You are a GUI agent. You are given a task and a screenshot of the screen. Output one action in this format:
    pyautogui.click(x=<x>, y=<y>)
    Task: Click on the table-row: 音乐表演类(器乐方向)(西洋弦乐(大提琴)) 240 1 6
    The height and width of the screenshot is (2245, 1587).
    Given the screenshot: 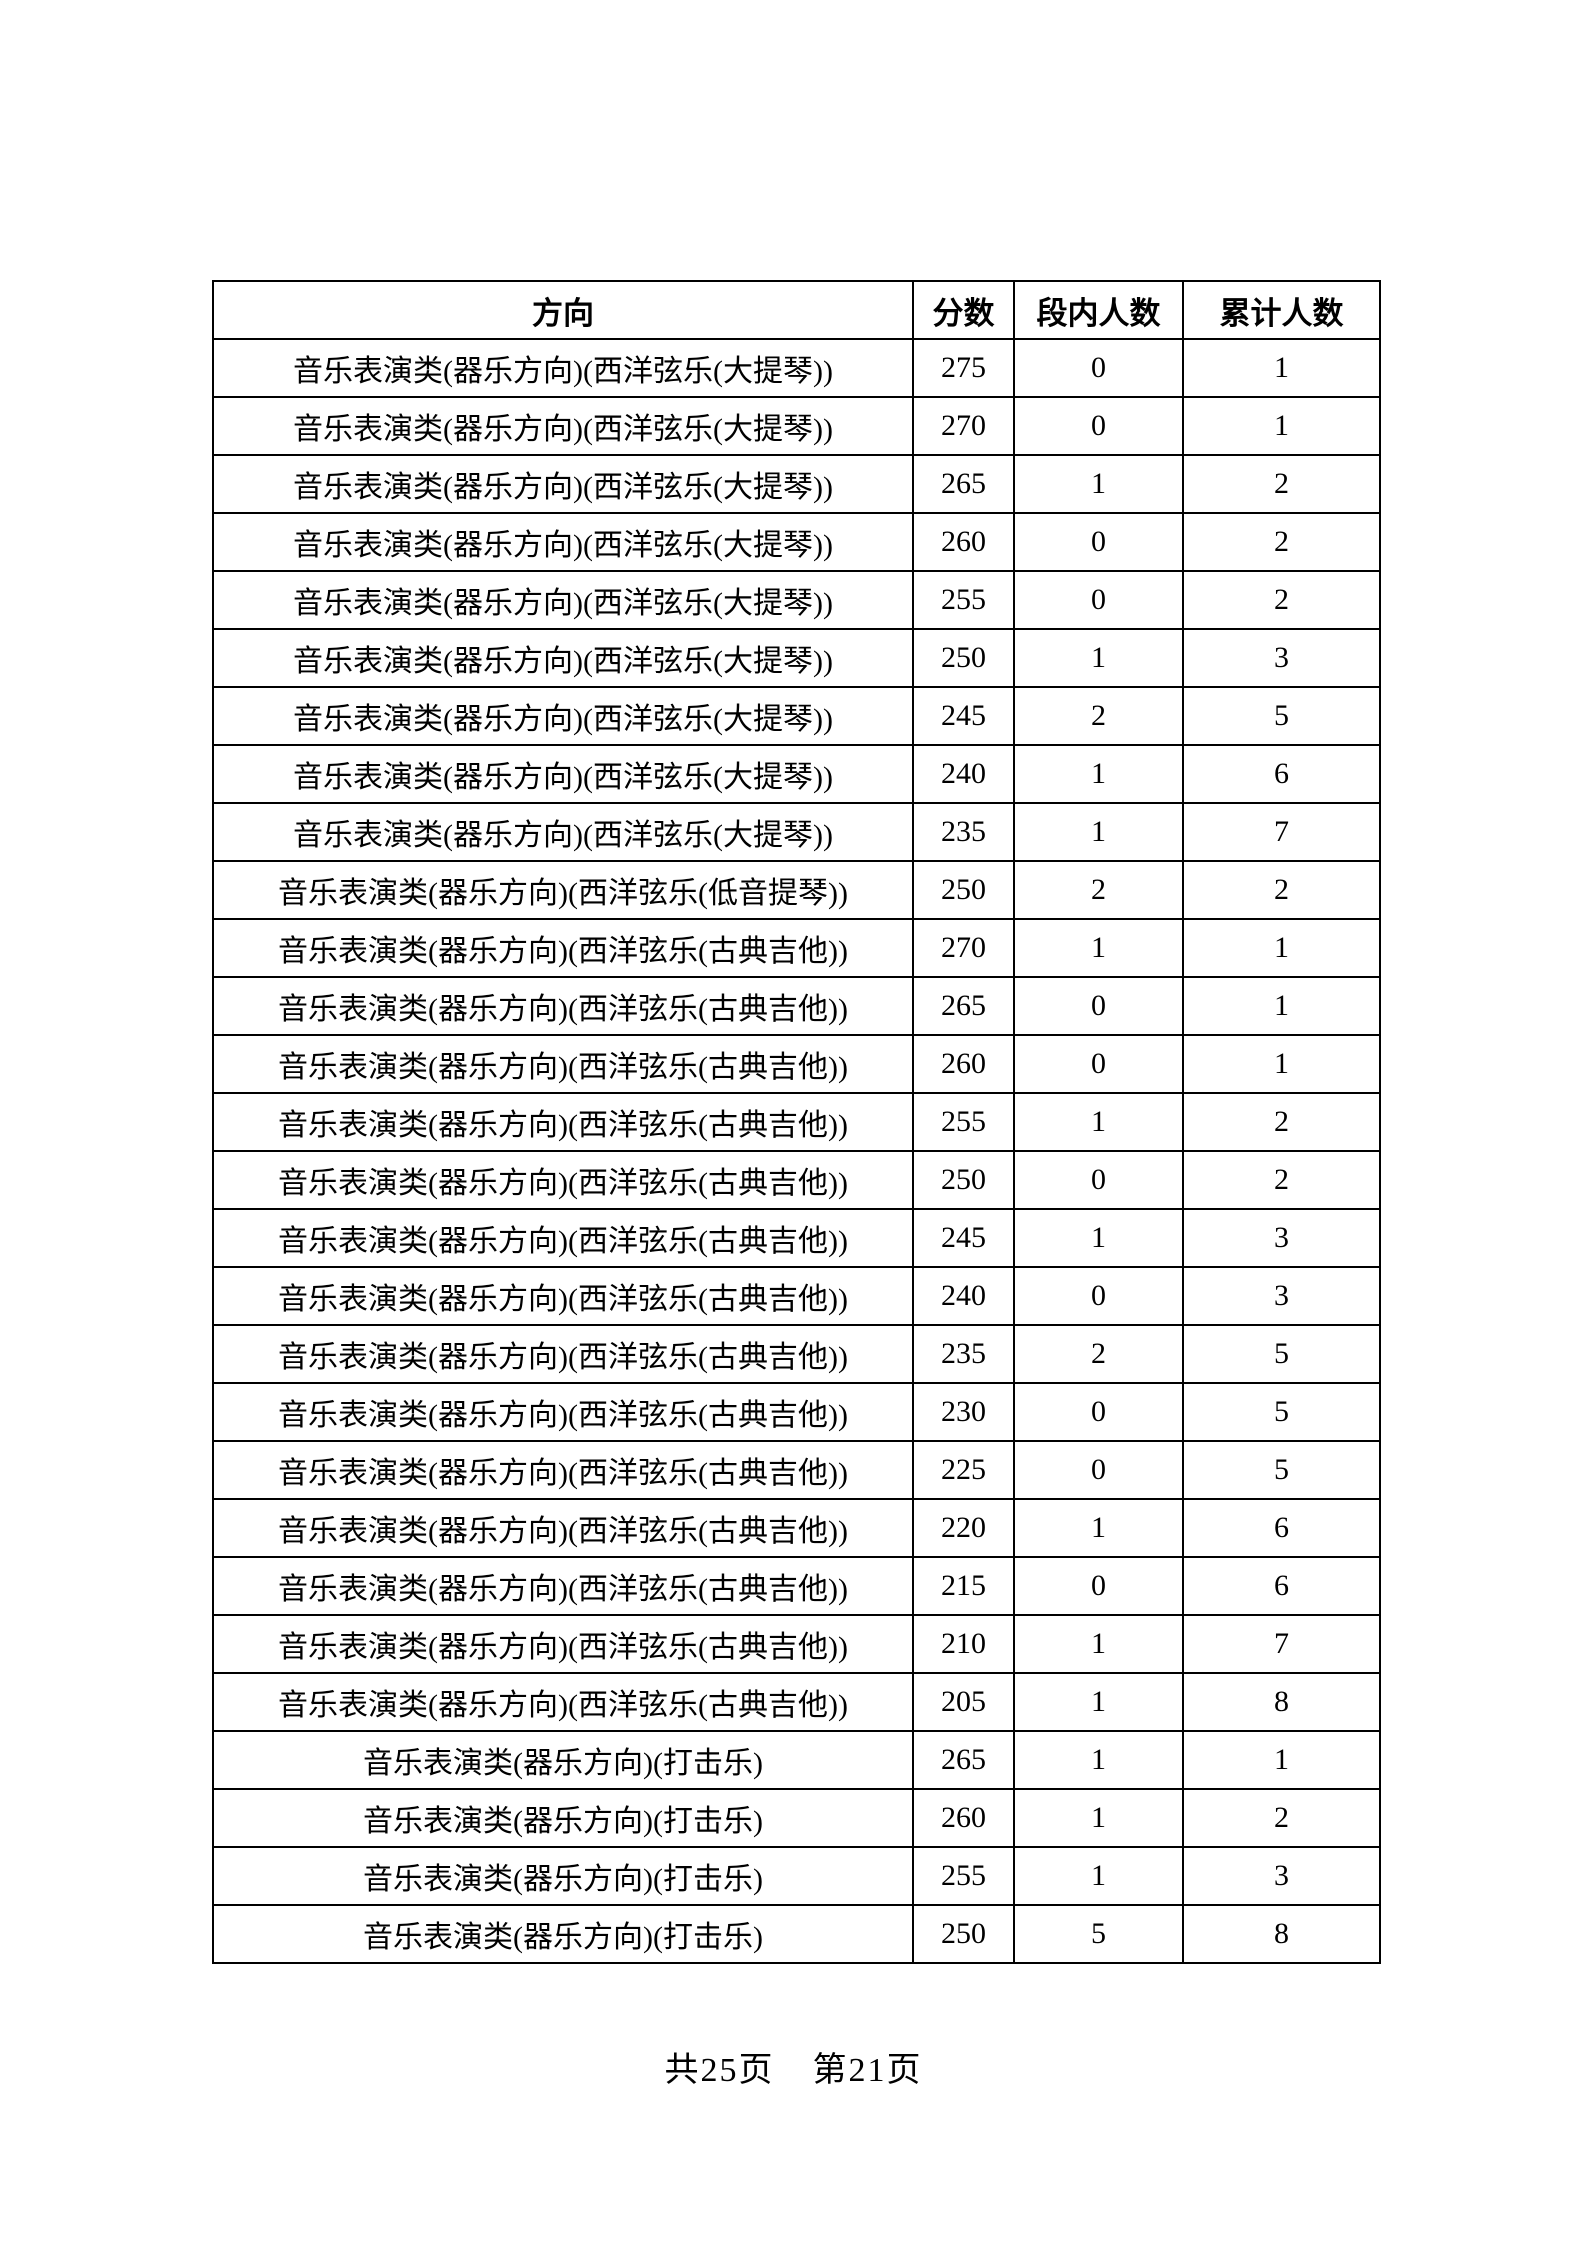 What is the action you would take?
    pyautogui.click(x=796, y=774)
    